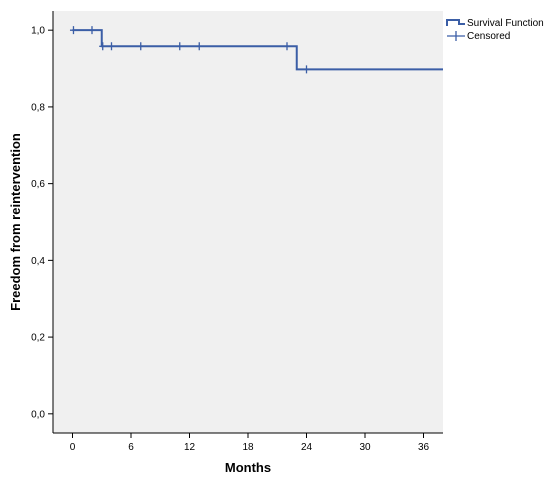 This screenshot has height=484, width=550. Describe the element at coordinates (38, 261) in the screenshot. I see `y-tick-label: 0,4` at that location.